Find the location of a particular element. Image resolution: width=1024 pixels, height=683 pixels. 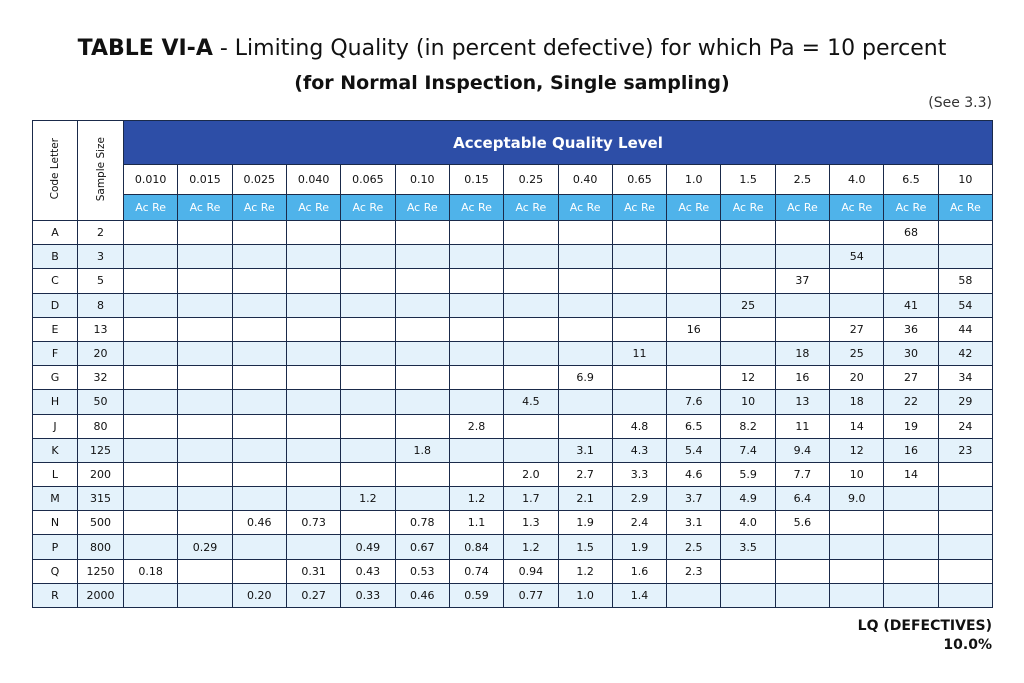

sample-size: 50 is located at coordinates (100, 402).